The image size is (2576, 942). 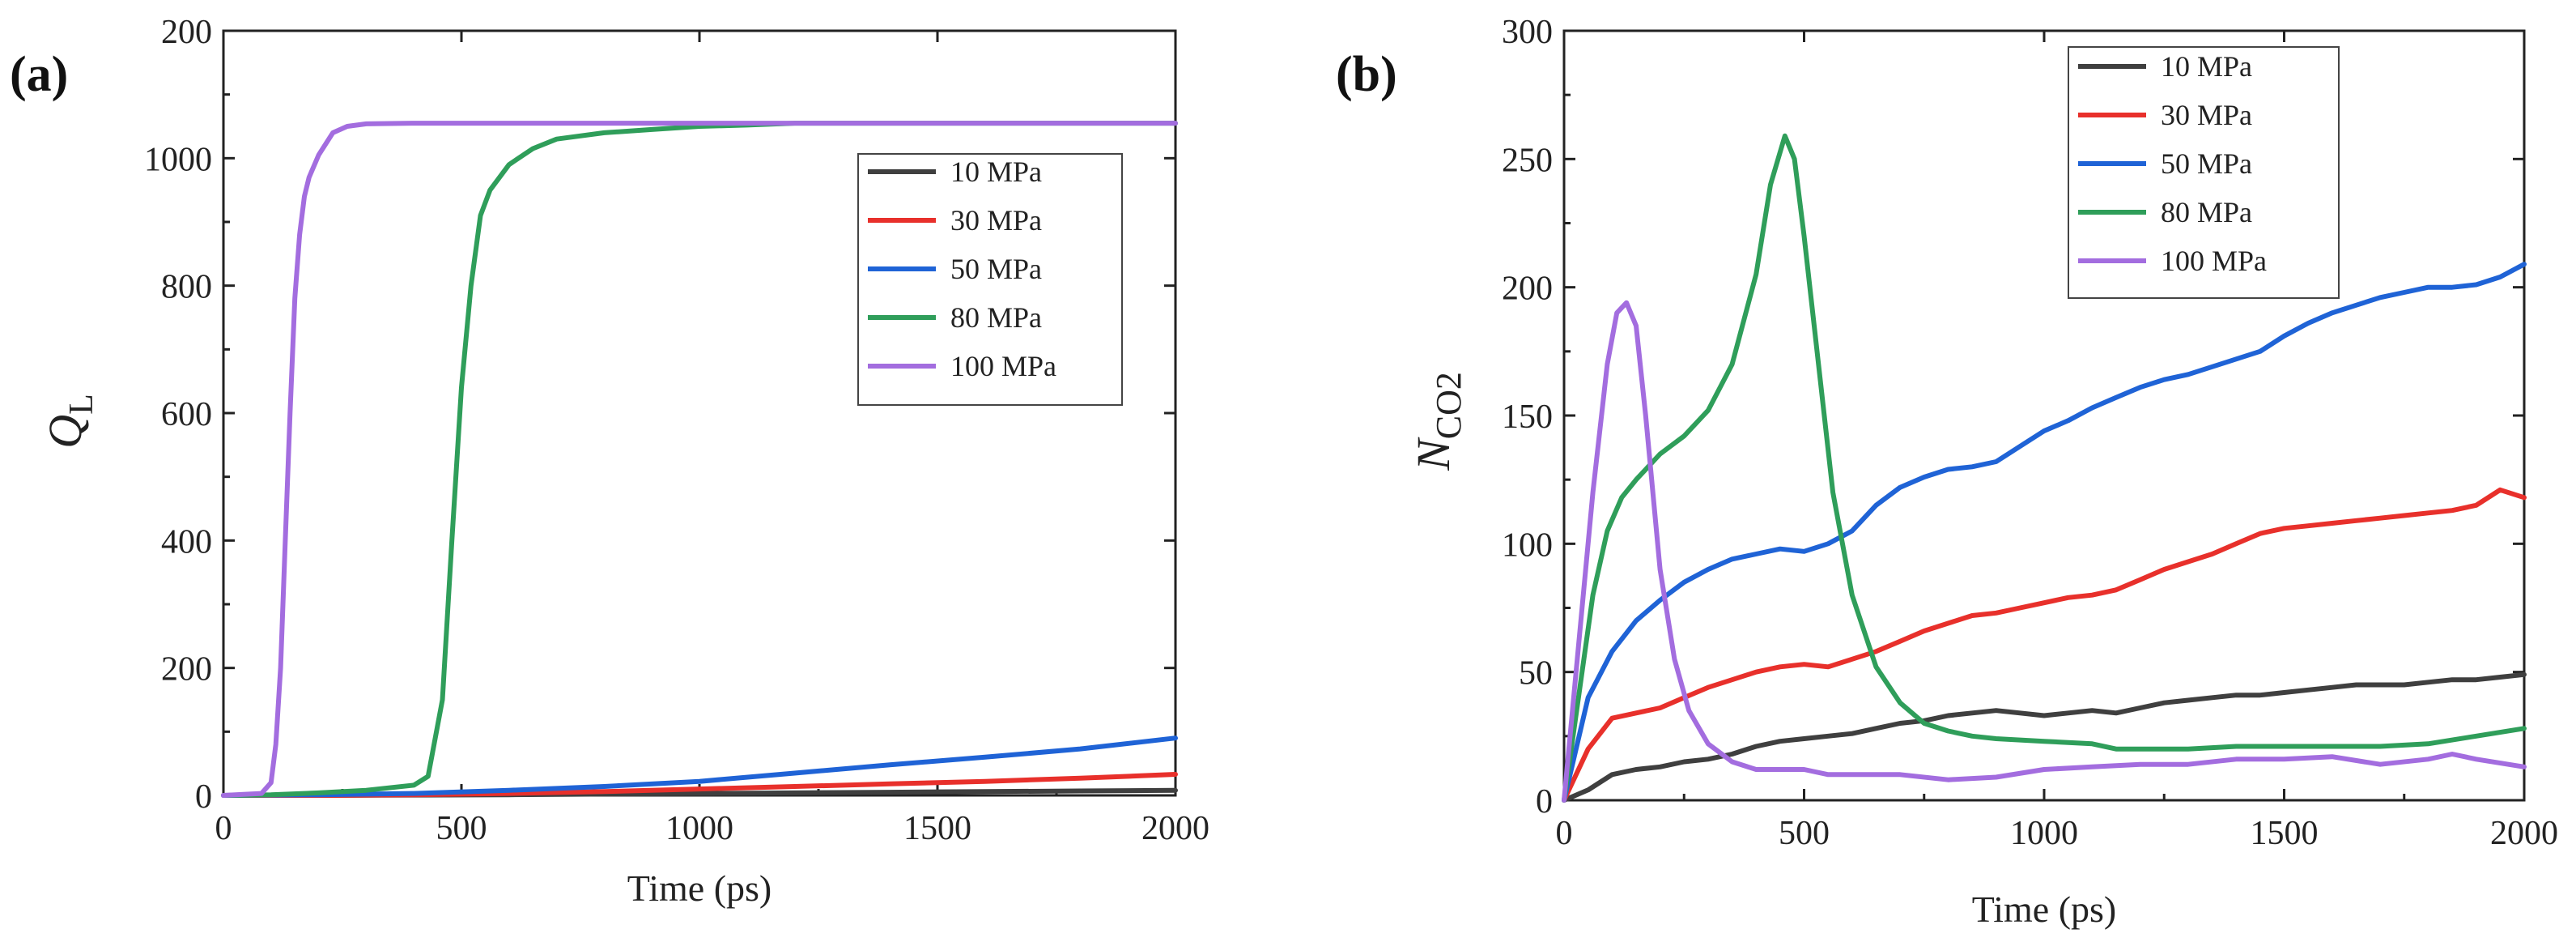 I want to click on panel-a-y-axis-label-sub: L, so click(x=81, y=405).